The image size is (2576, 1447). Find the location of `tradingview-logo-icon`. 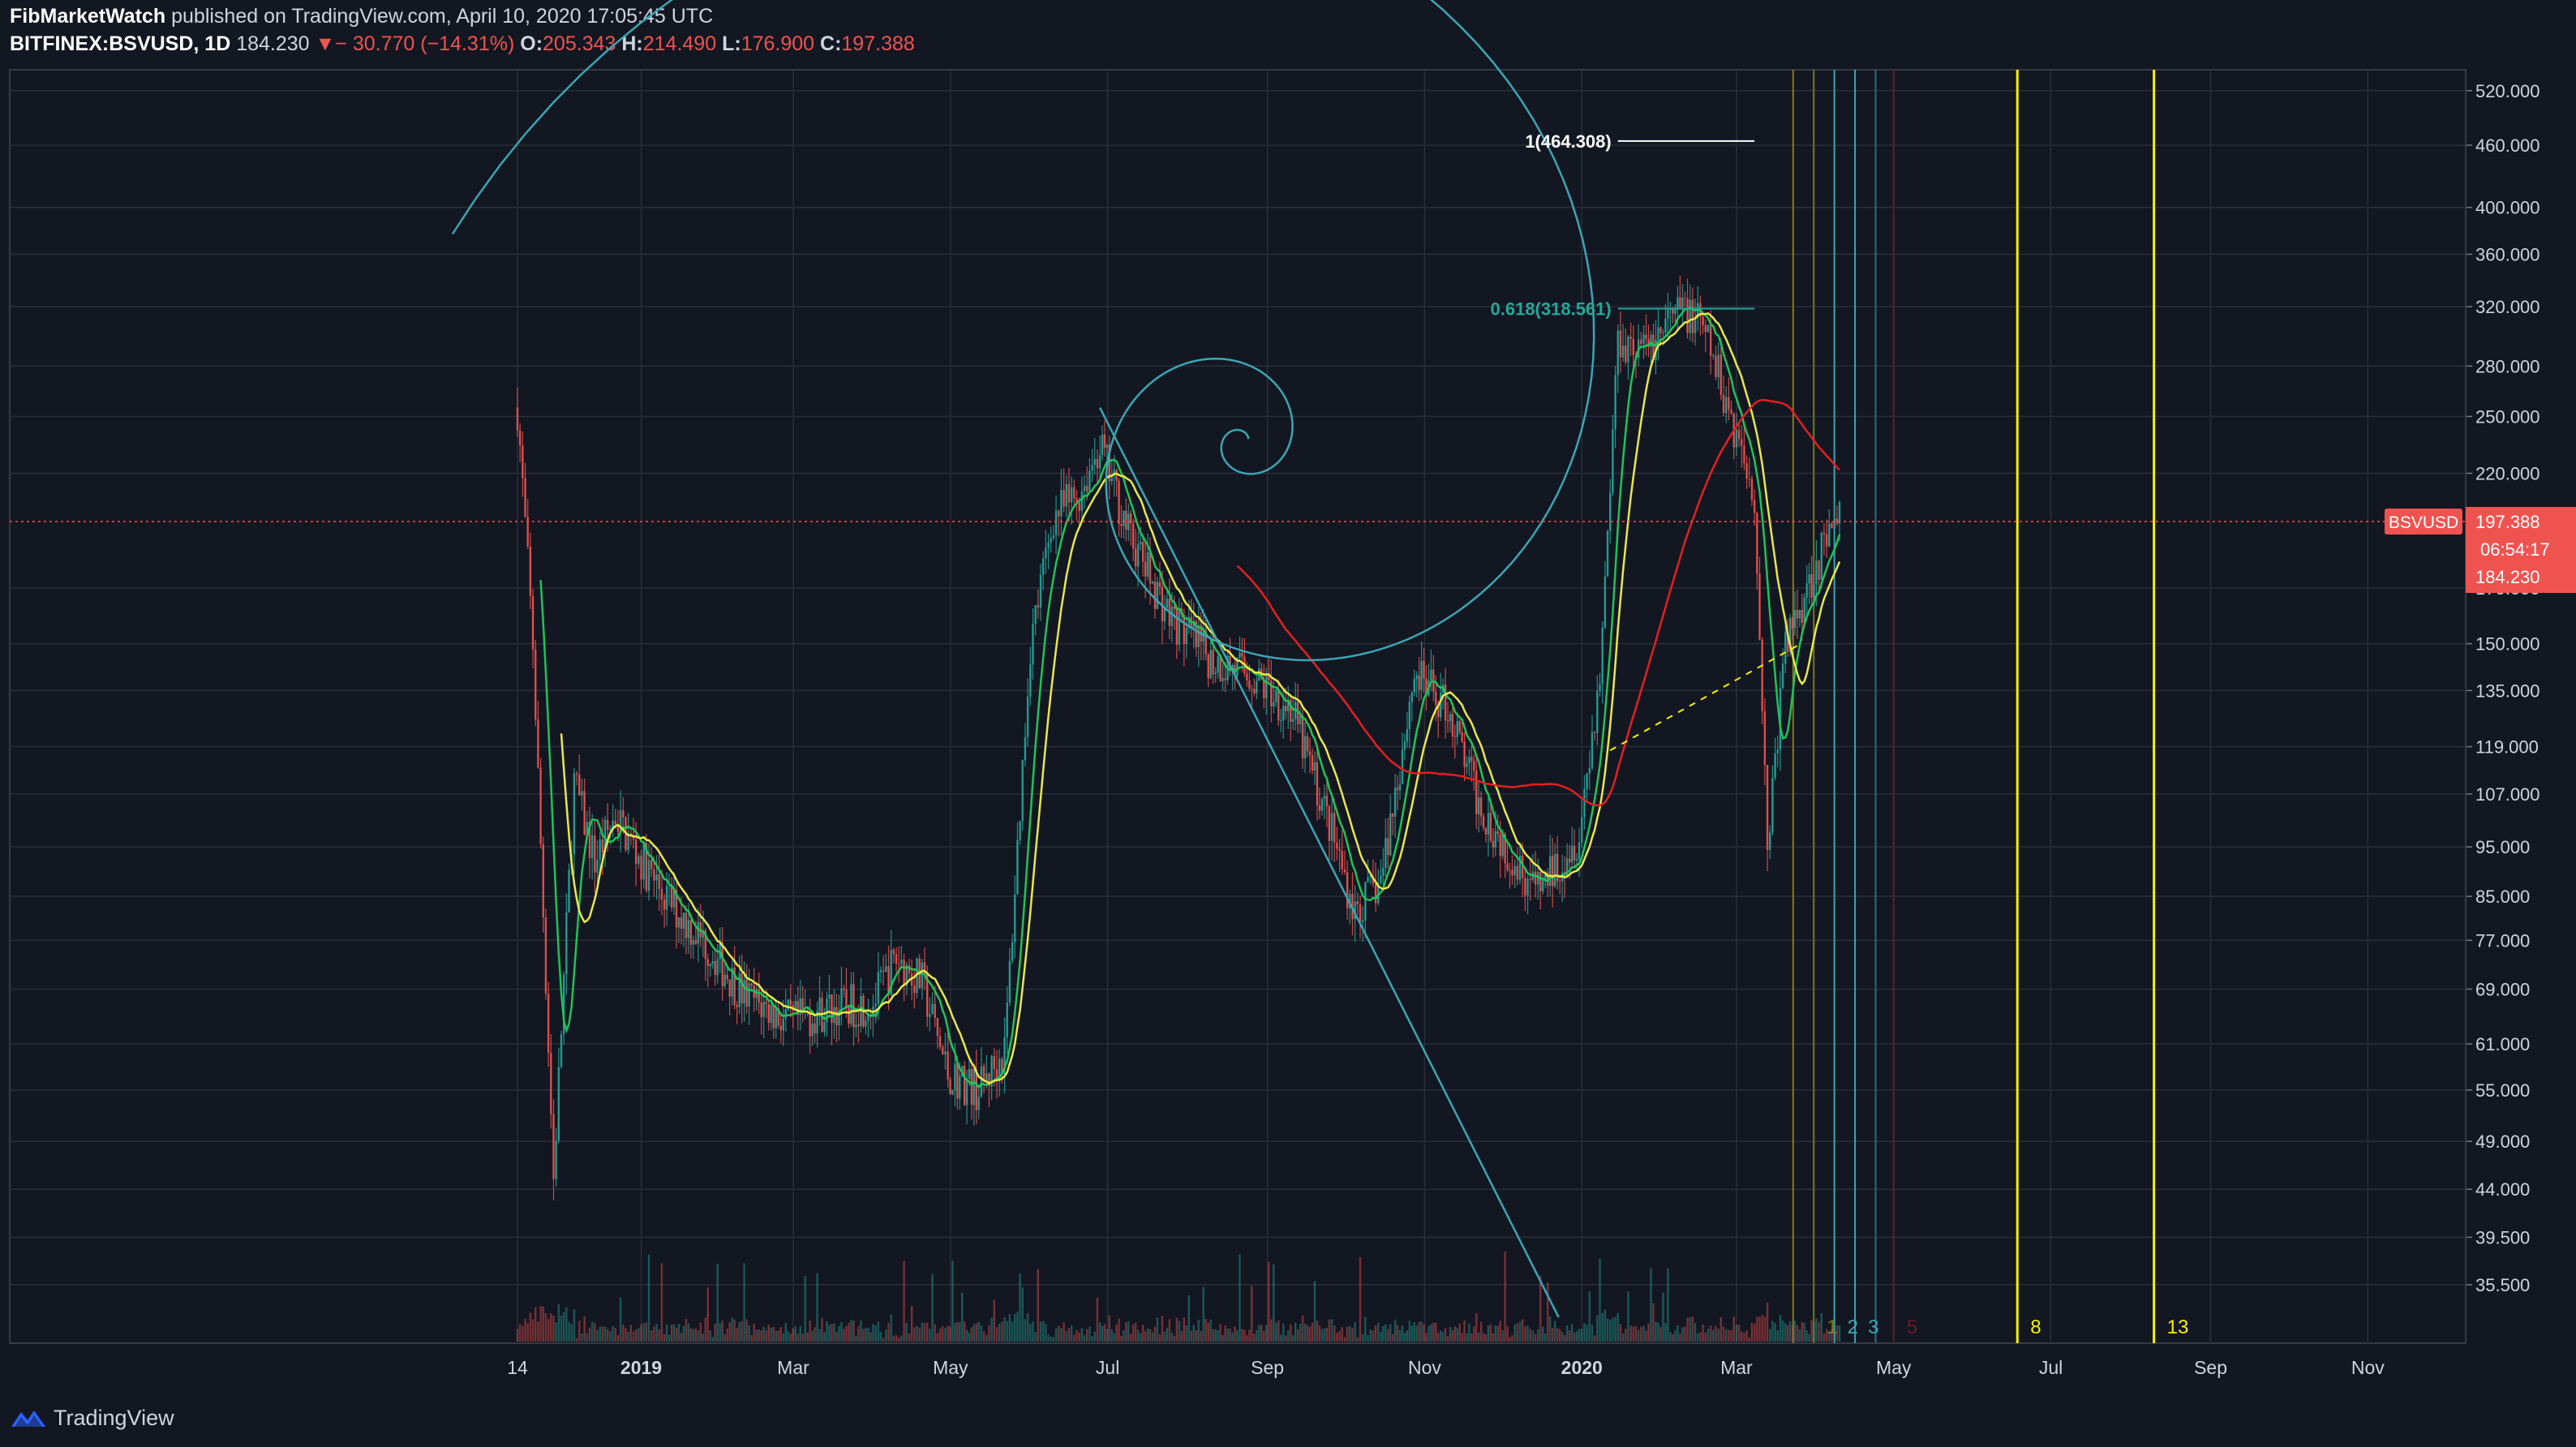

tradingview-logo-icon is located at coordinates (28, 1418).